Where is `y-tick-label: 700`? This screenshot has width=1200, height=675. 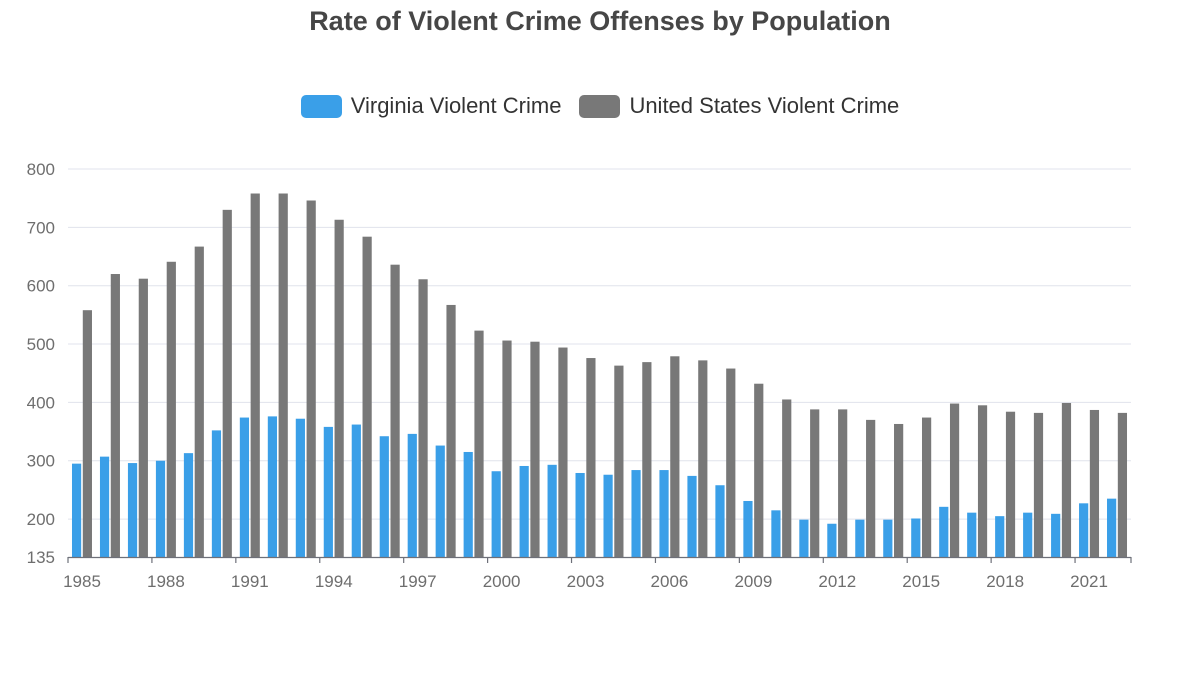
y-tick-label: 700 is located at coordinates (41, 227).